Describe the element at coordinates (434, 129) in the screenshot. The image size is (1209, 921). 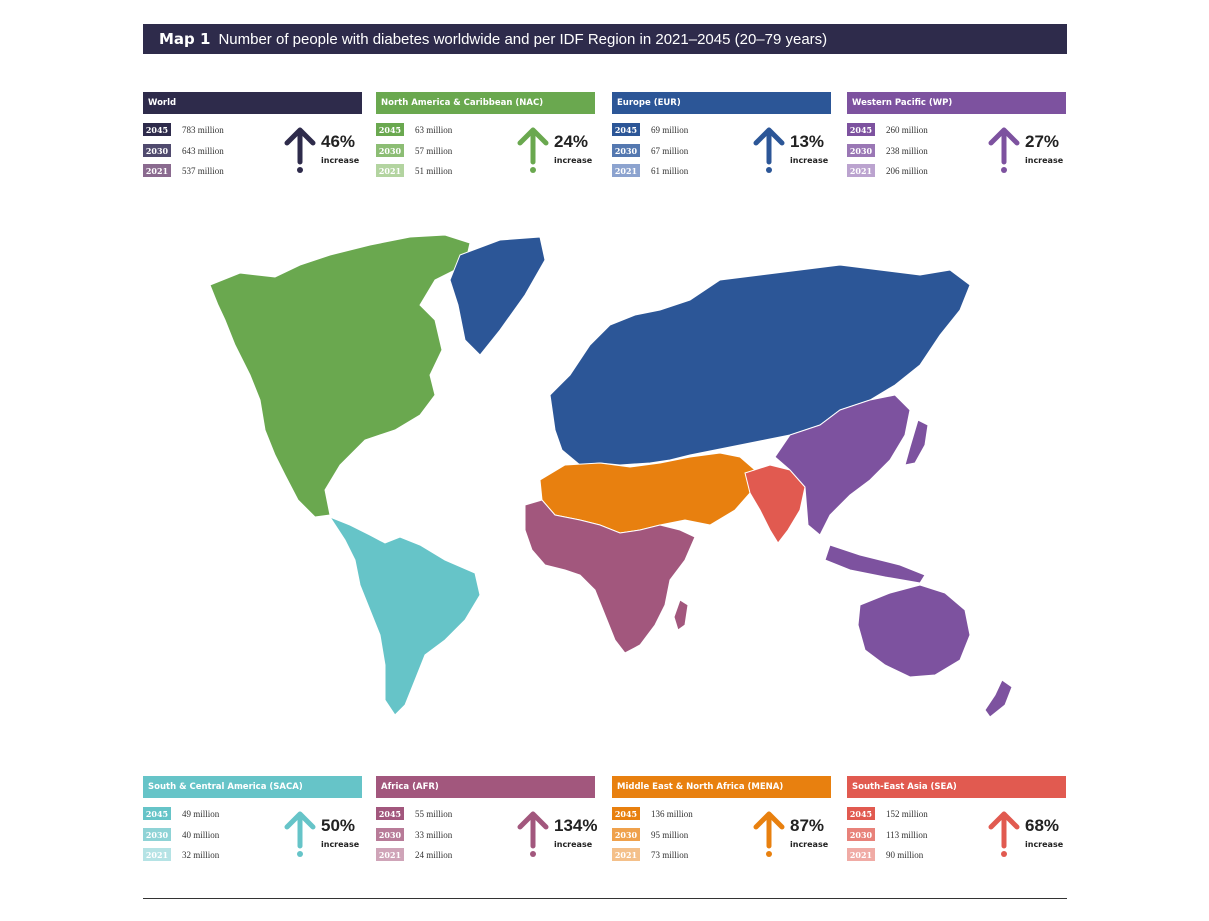
I see `year-value: 63 million` at that location.